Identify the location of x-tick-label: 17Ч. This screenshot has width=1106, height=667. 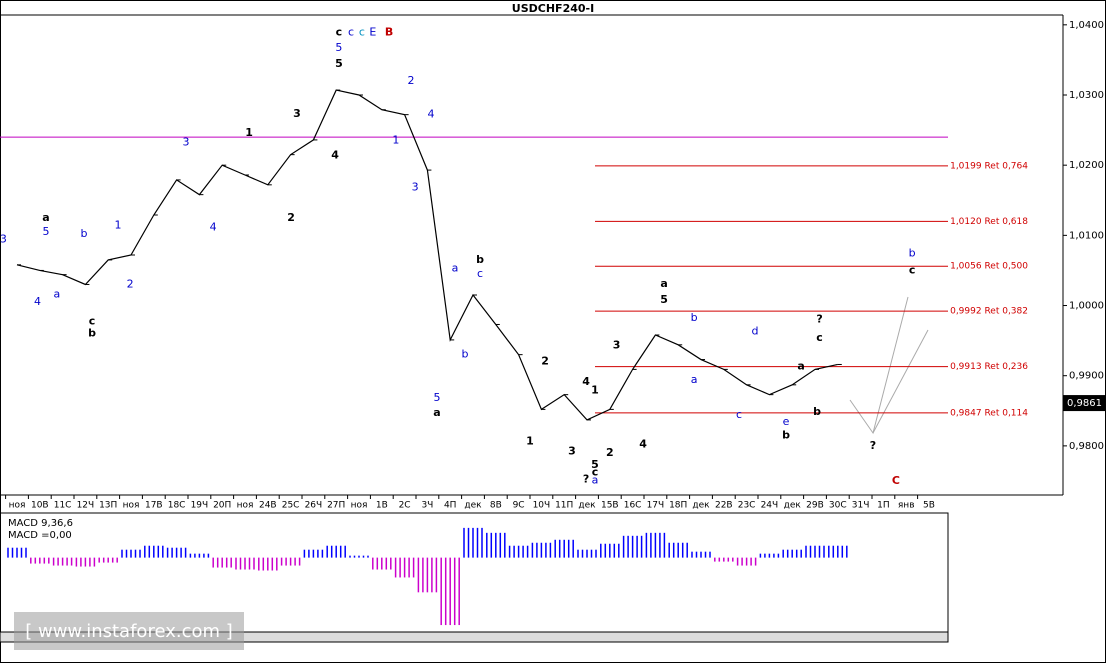
(656, 506).